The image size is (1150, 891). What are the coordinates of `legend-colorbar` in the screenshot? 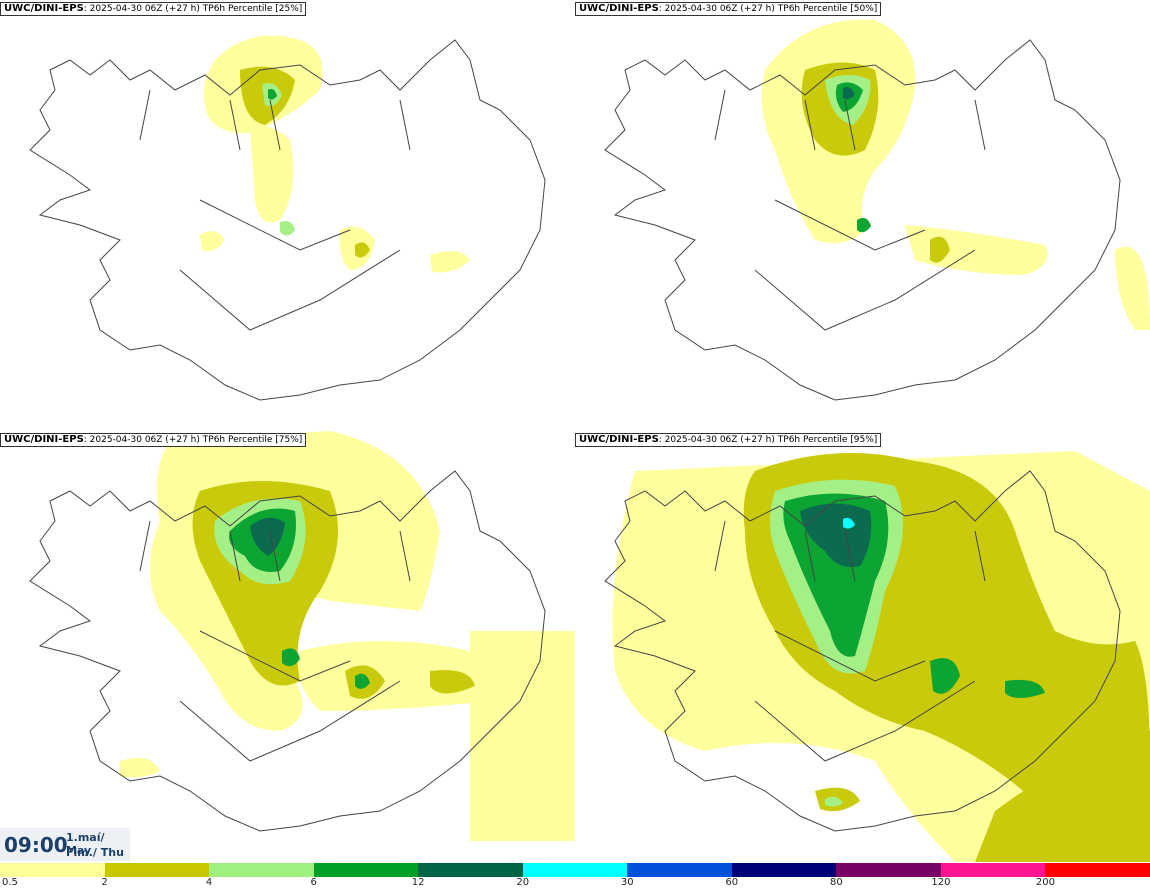 It's located at (575, 870).